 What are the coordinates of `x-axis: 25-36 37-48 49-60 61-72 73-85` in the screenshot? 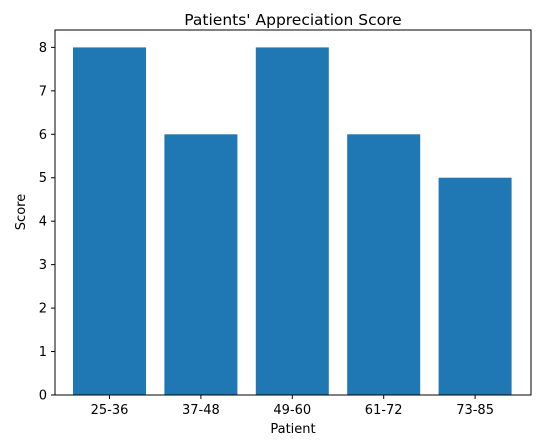 It's located at (292, 406).